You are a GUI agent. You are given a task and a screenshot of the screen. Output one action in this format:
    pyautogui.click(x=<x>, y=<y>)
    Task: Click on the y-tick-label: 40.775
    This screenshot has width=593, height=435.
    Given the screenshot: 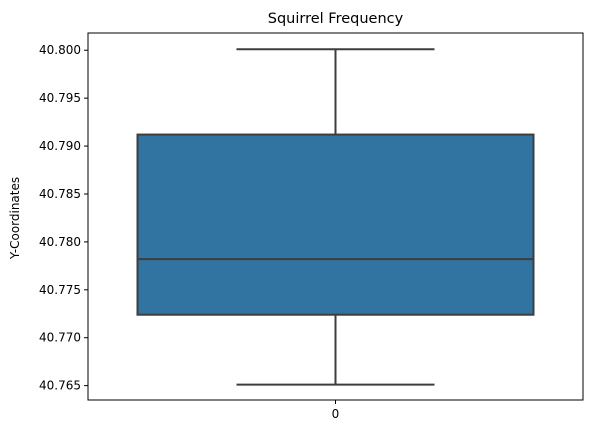 What is the action you would take?
    pyautogui.click(x=60, y=290)
    